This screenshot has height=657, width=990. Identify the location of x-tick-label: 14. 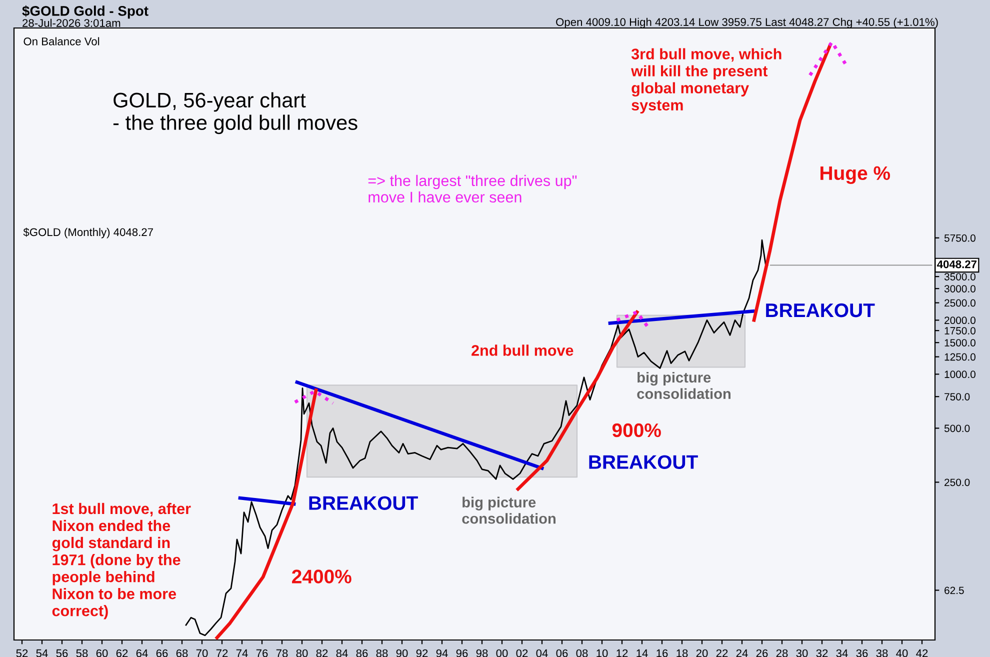
(642, 653).